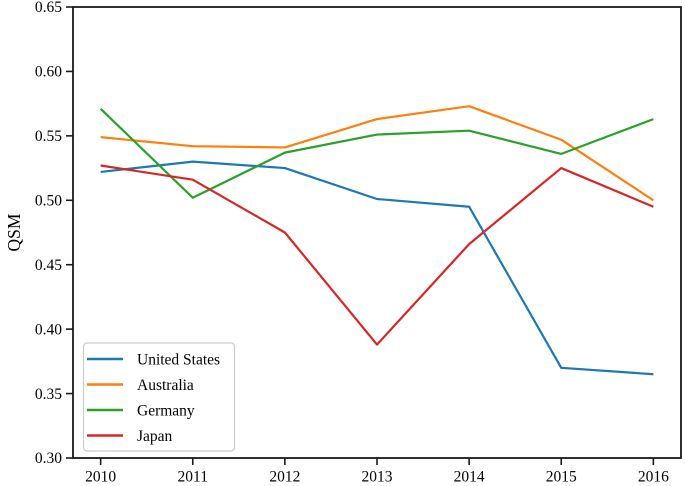 The image size is (685, 486). What do you see at coordinates (54, 233) in the screenshot?
I see `y-axis: 0.30 0.35 0.40 0.45 0.50 0.55 0.60 0.65` at bounding box center [54, 233].